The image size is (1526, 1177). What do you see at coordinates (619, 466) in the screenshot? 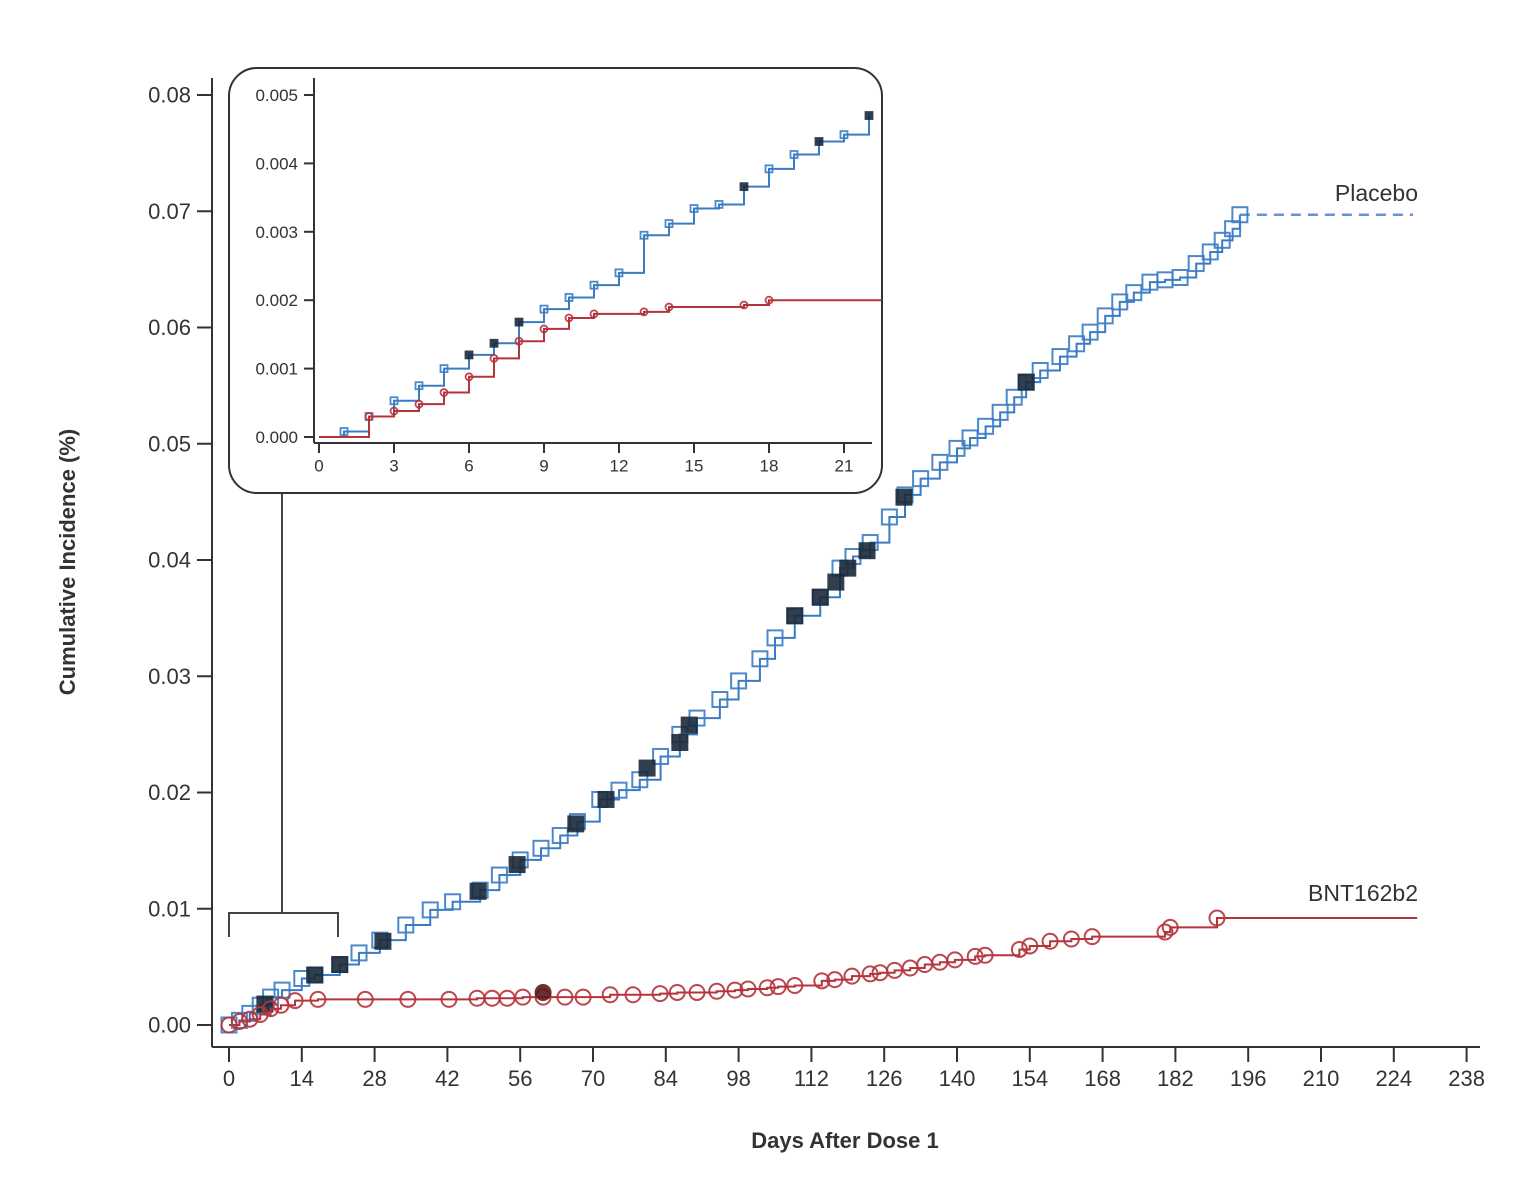
I see `x-tick-label: 12` at bounding box center [619, 466].